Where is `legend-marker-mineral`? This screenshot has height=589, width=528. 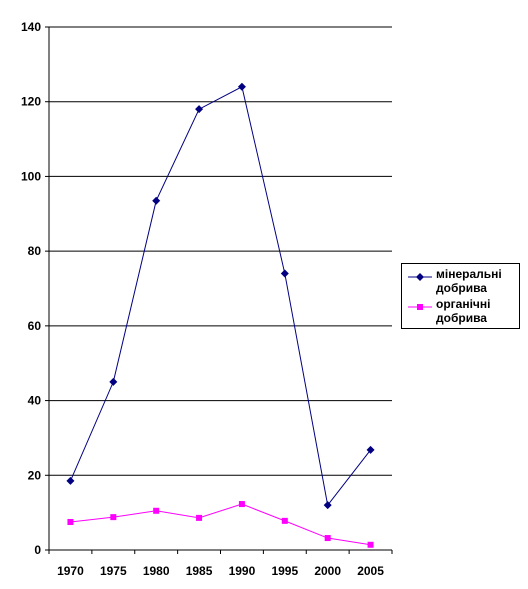 legend-marker-mineral is located at coordinates (420, 277).